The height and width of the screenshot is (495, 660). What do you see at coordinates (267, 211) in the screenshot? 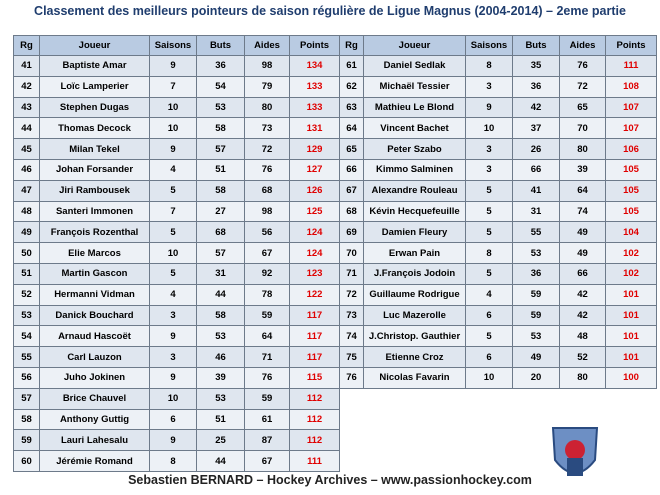
I see `cell: 98` at bounding box center [267, 211].